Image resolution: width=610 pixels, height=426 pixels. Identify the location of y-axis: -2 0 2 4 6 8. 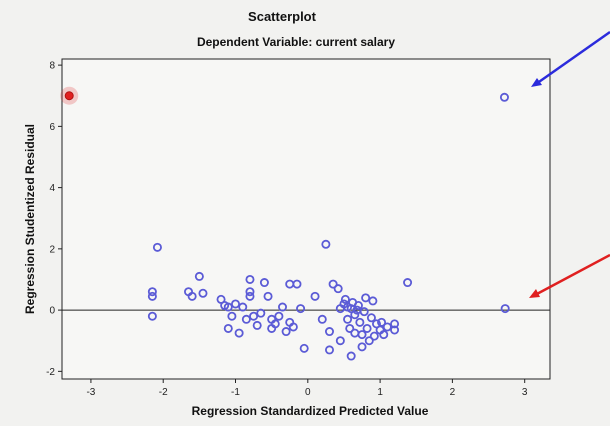
(54, 219).